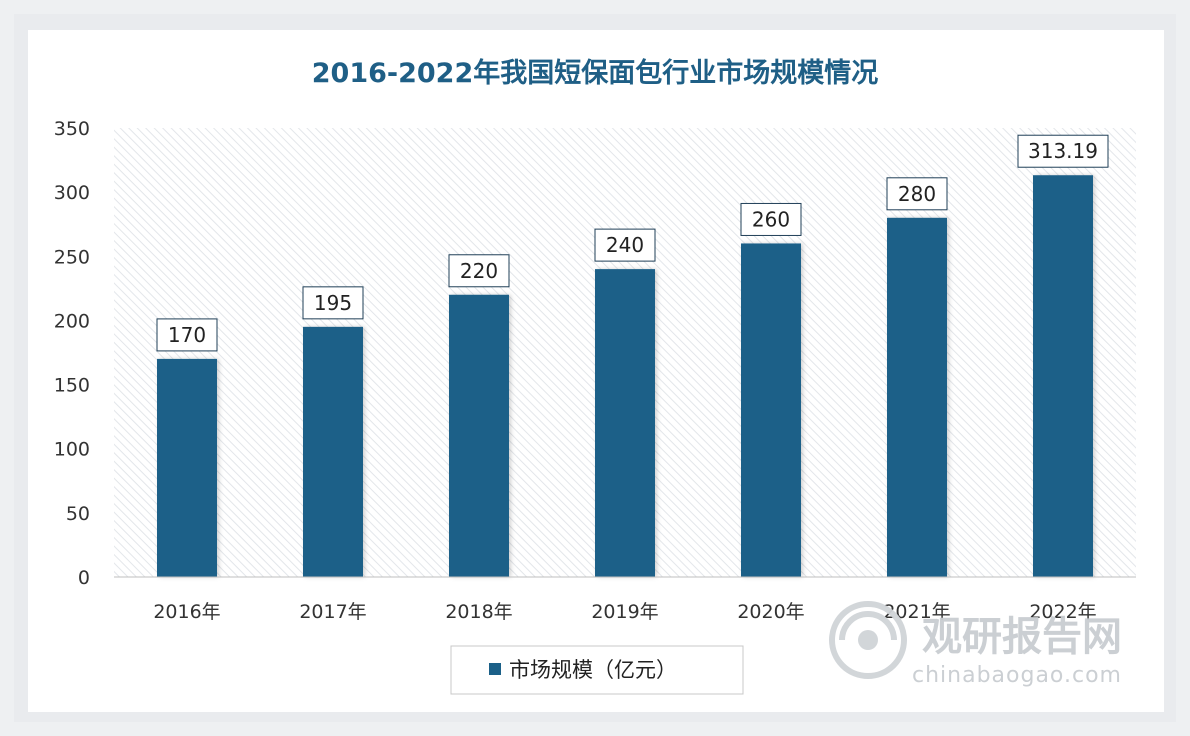  I want to click on y-axis: 0 50 100 150 200 250 300 350, so click(72, 353).